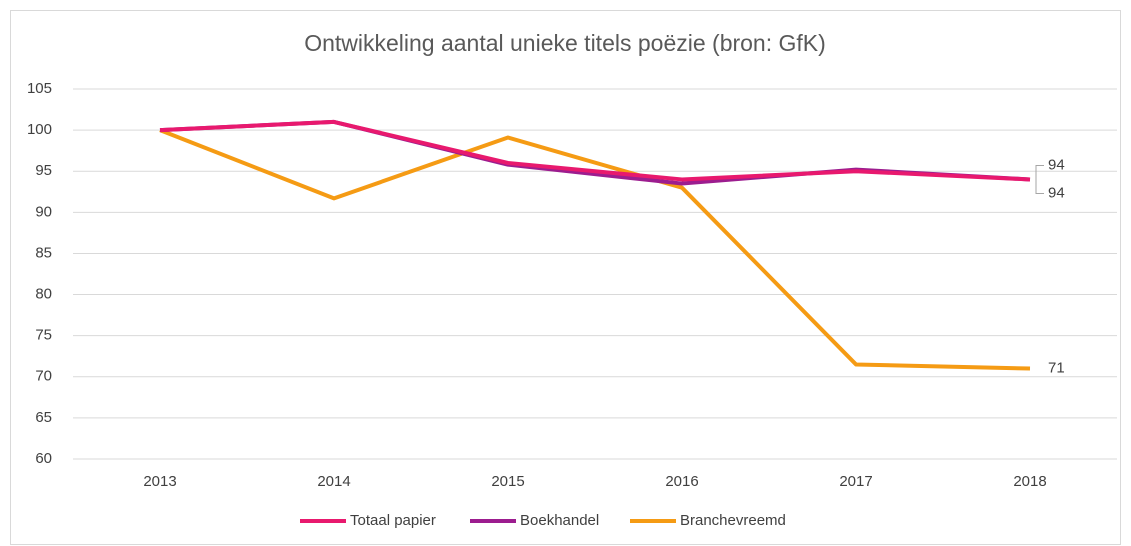 Image resolution: width=1131 pixels, height=546 pixels. What do you see at coordinates (1056, 368) in the screenshot?
I see `data-label: 71` at bounding box center [1056, 368].